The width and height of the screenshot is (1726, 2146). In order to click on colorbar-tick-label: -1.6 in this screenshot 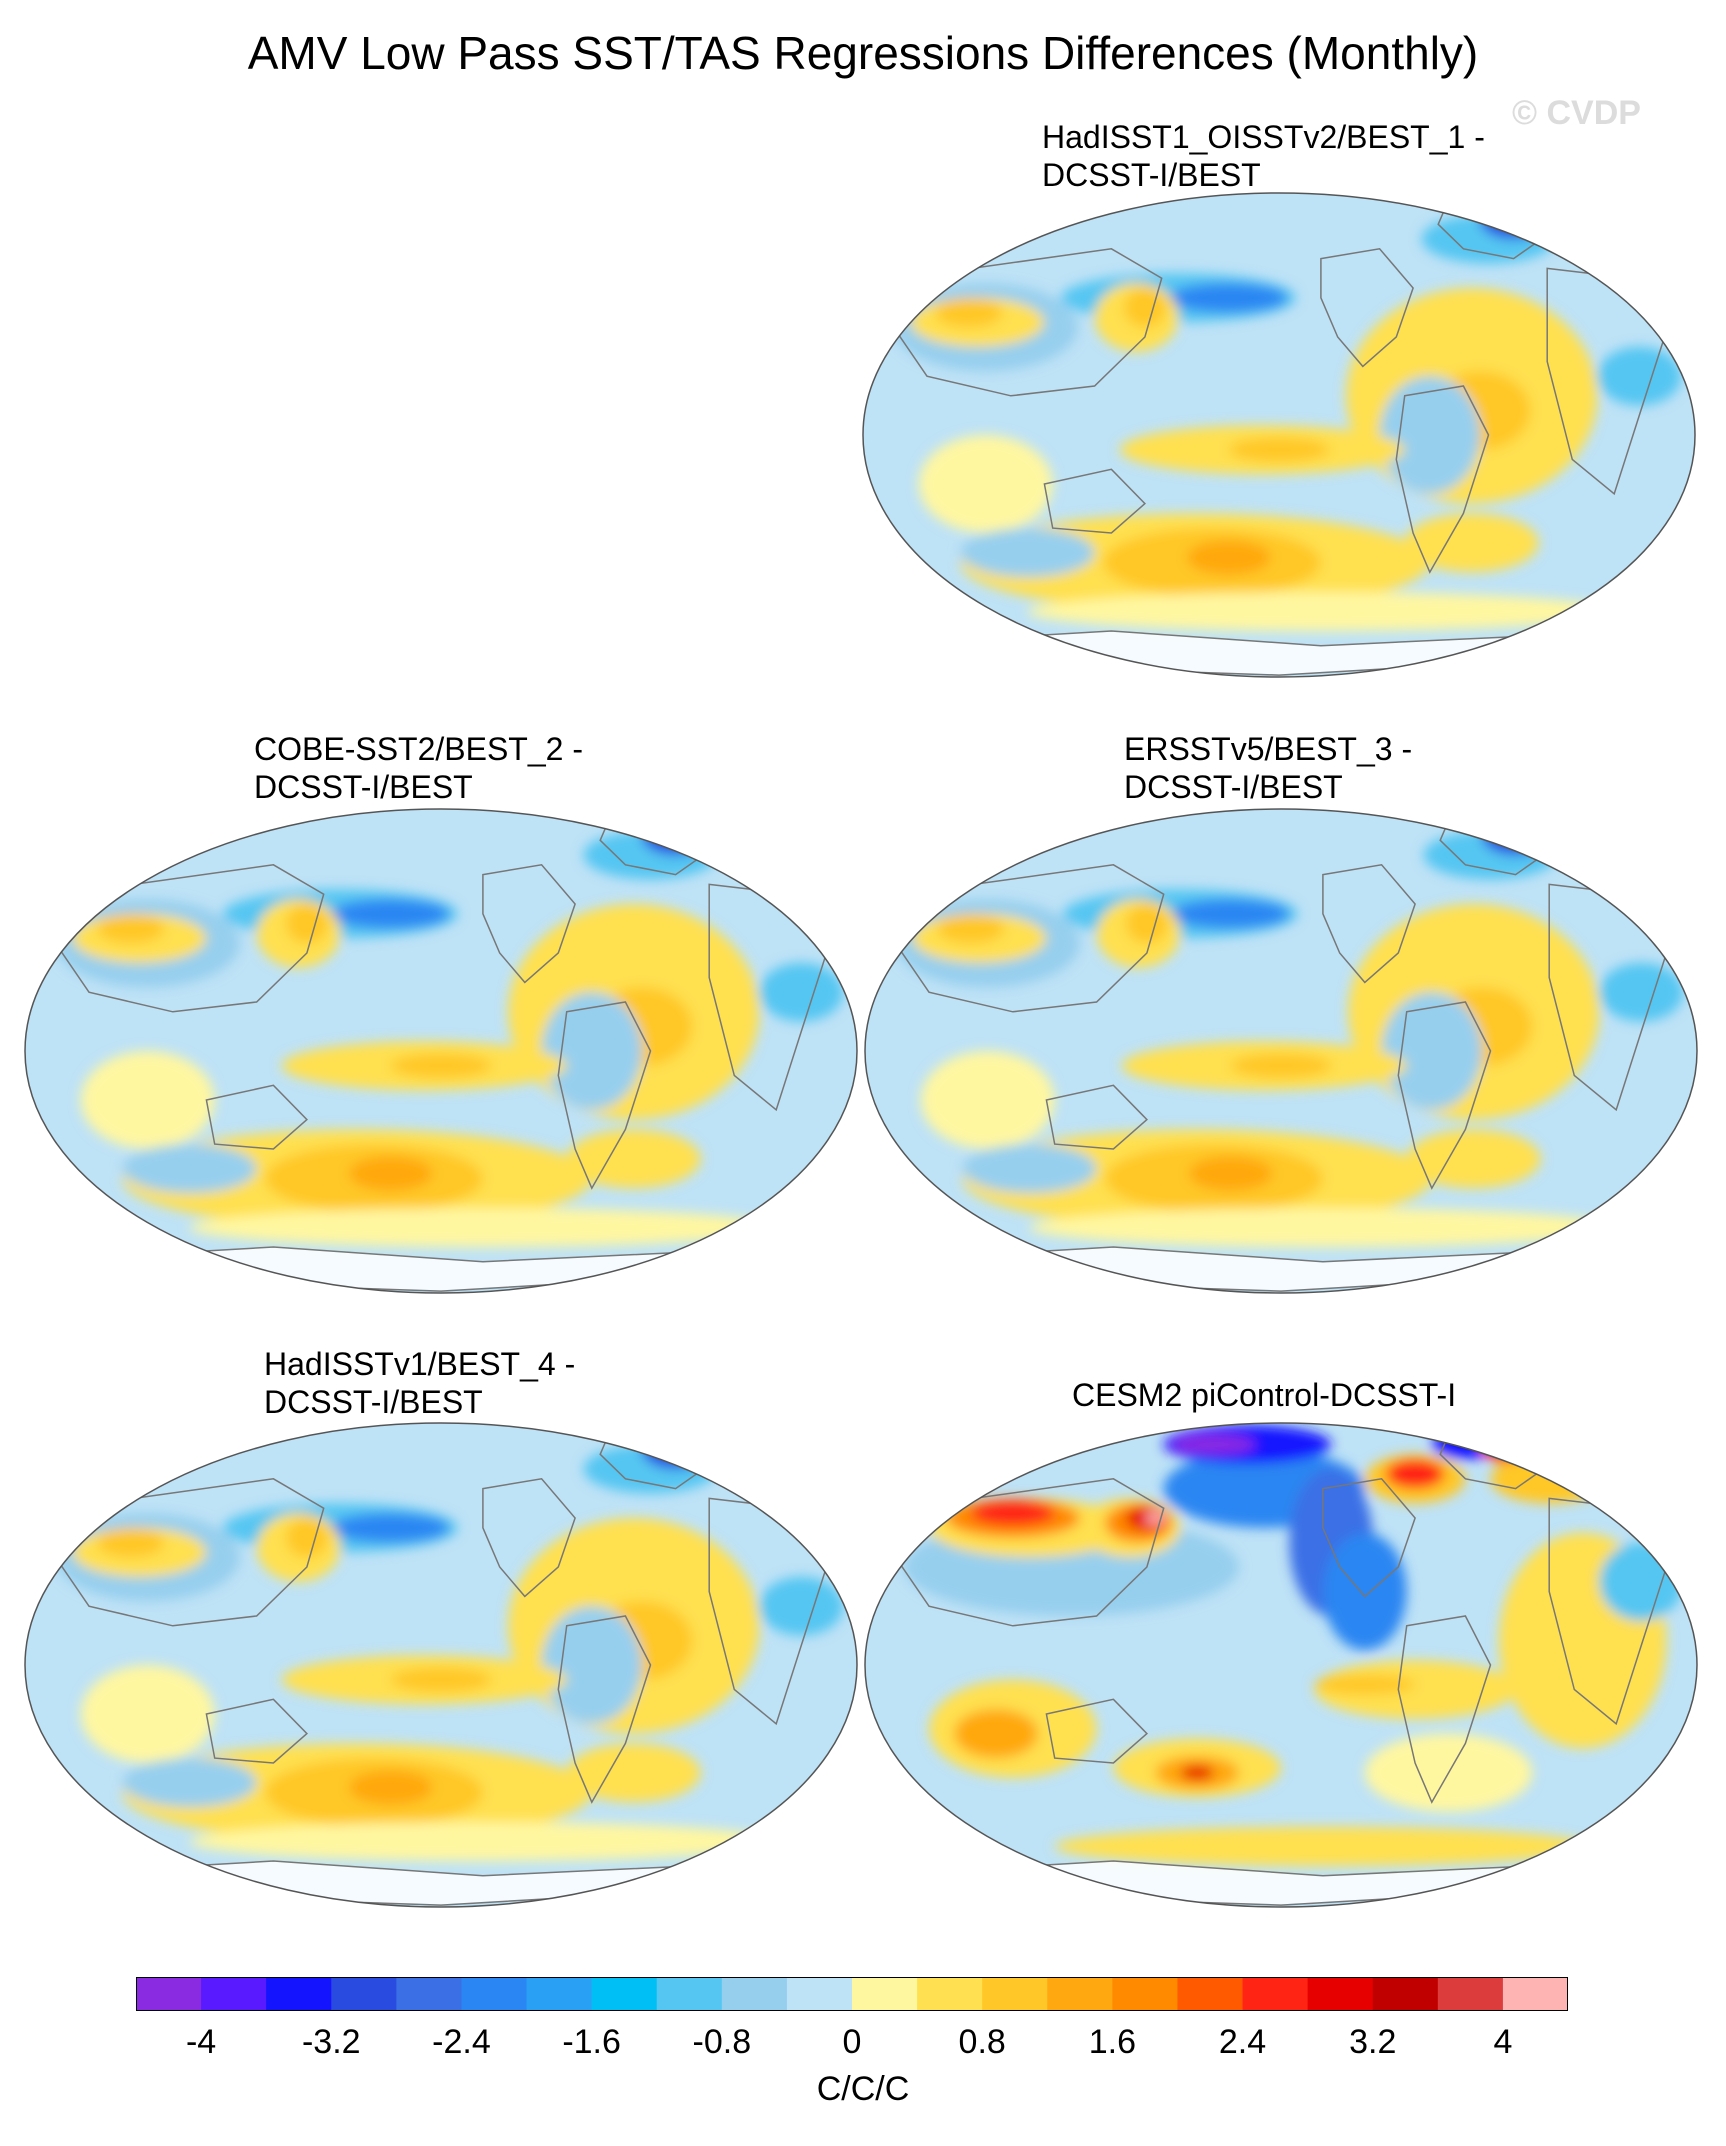, I will do `click(591, 2042)`.